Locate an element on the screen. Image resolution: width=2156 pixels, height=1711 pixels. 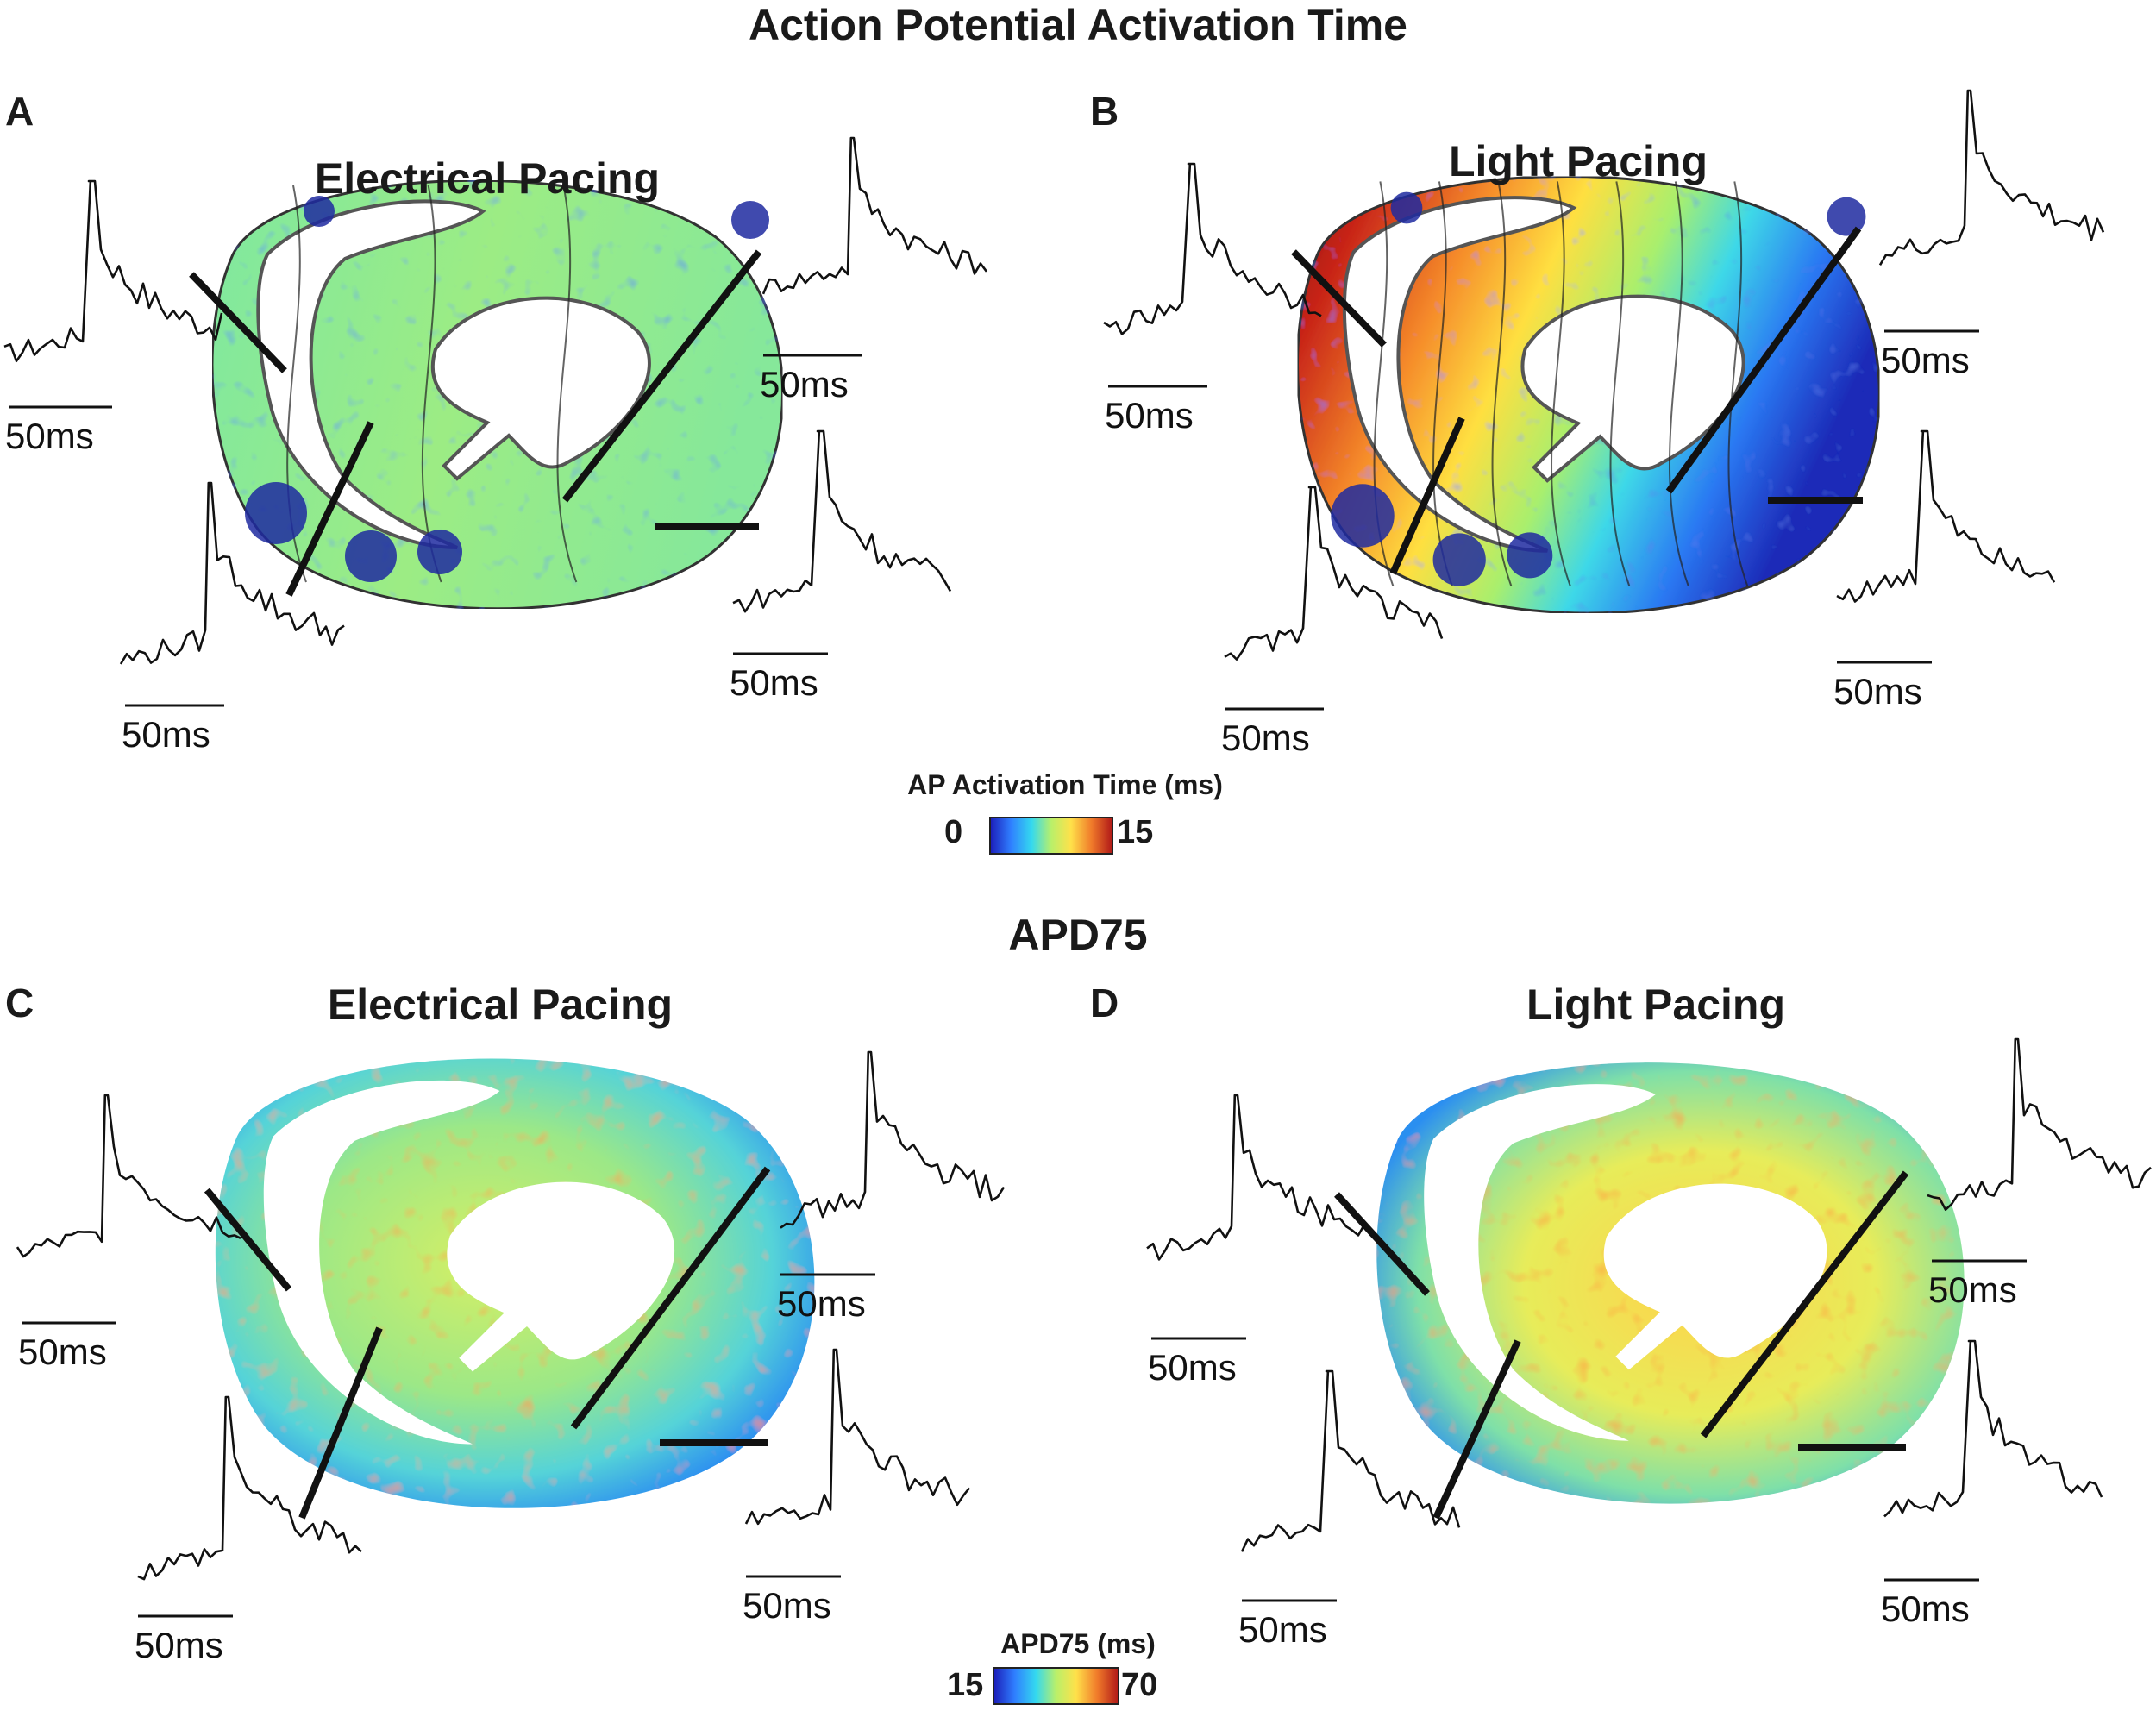
panel-title-a: Electrical Pacing is located at coordinates (487, 178).